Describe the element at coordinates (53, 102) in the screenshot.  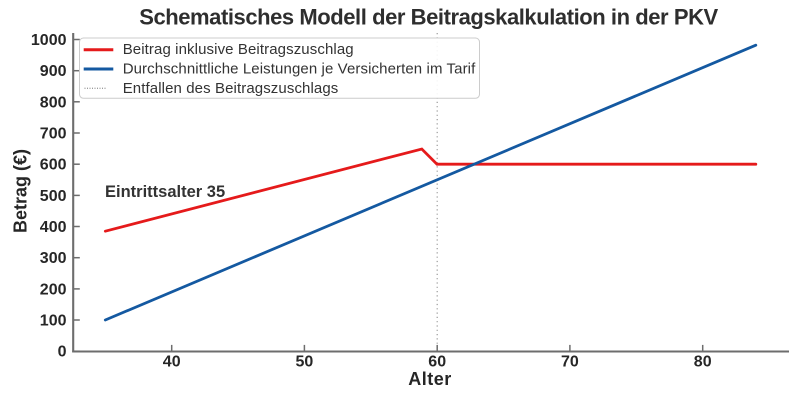
I see `svg-text: 800` at that location.